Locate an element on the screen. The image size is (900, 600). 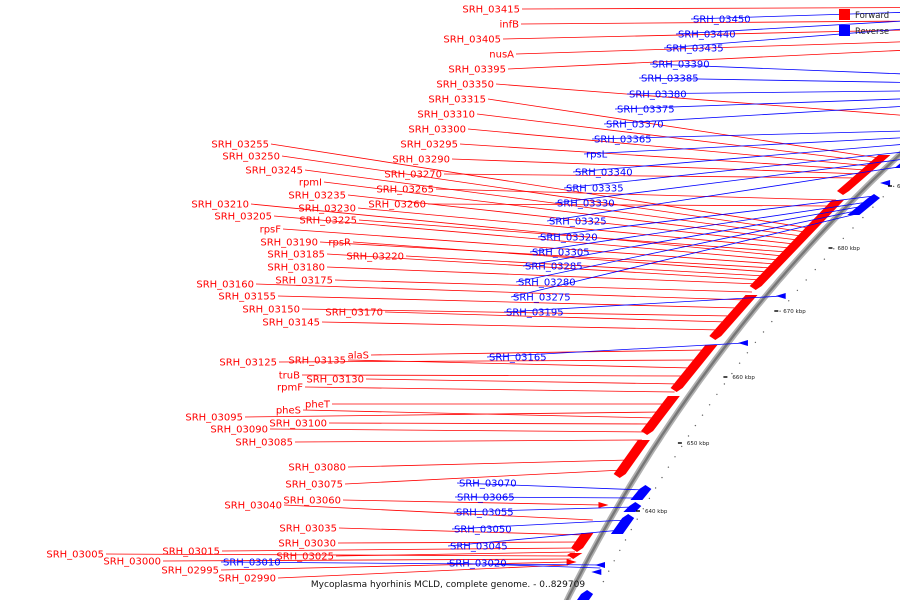
forward-gene-label-34: SRH_03145 is located at coordinates (291, 323).